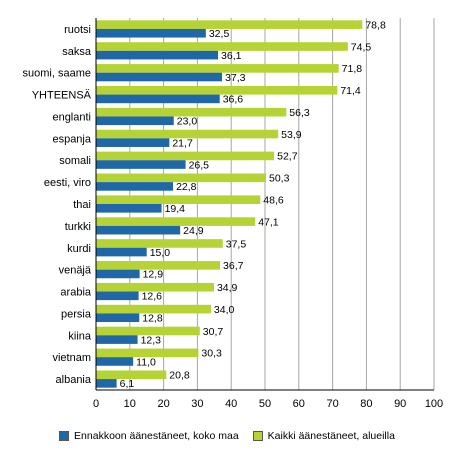  Describe the element at coordinates (75, 271) in the screenshot. I see `category-label: venäjä` at that location.